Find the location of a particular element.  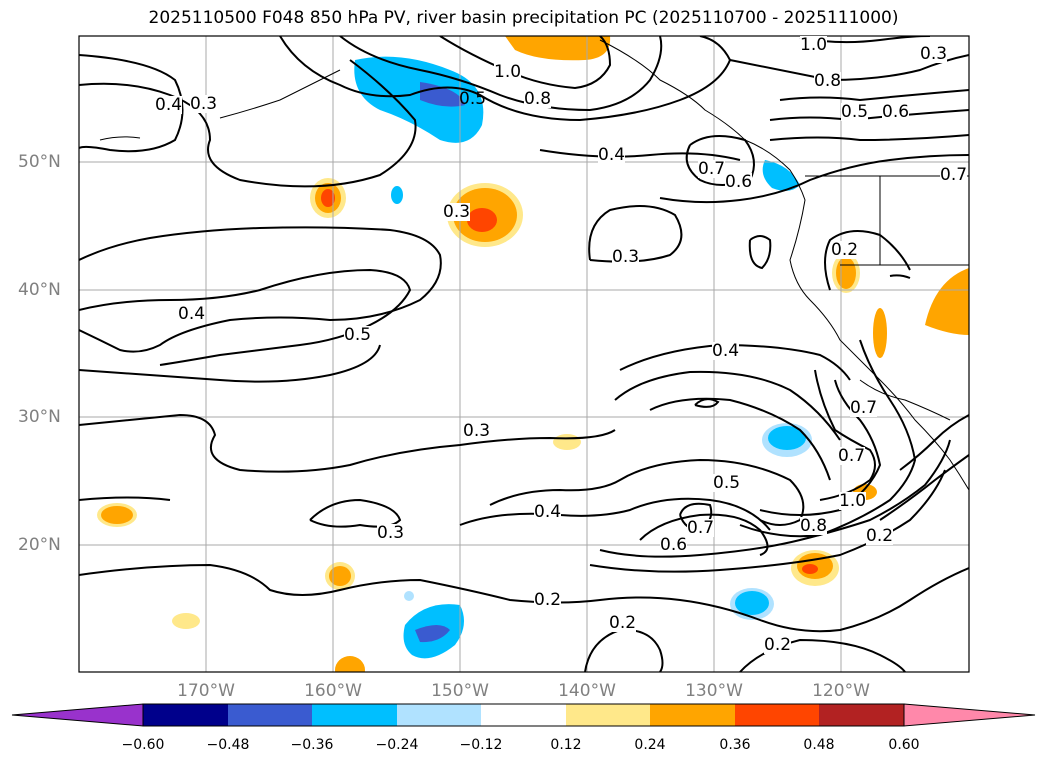

colorbar-tick: −0.60 is located at coordinates (143, 745).